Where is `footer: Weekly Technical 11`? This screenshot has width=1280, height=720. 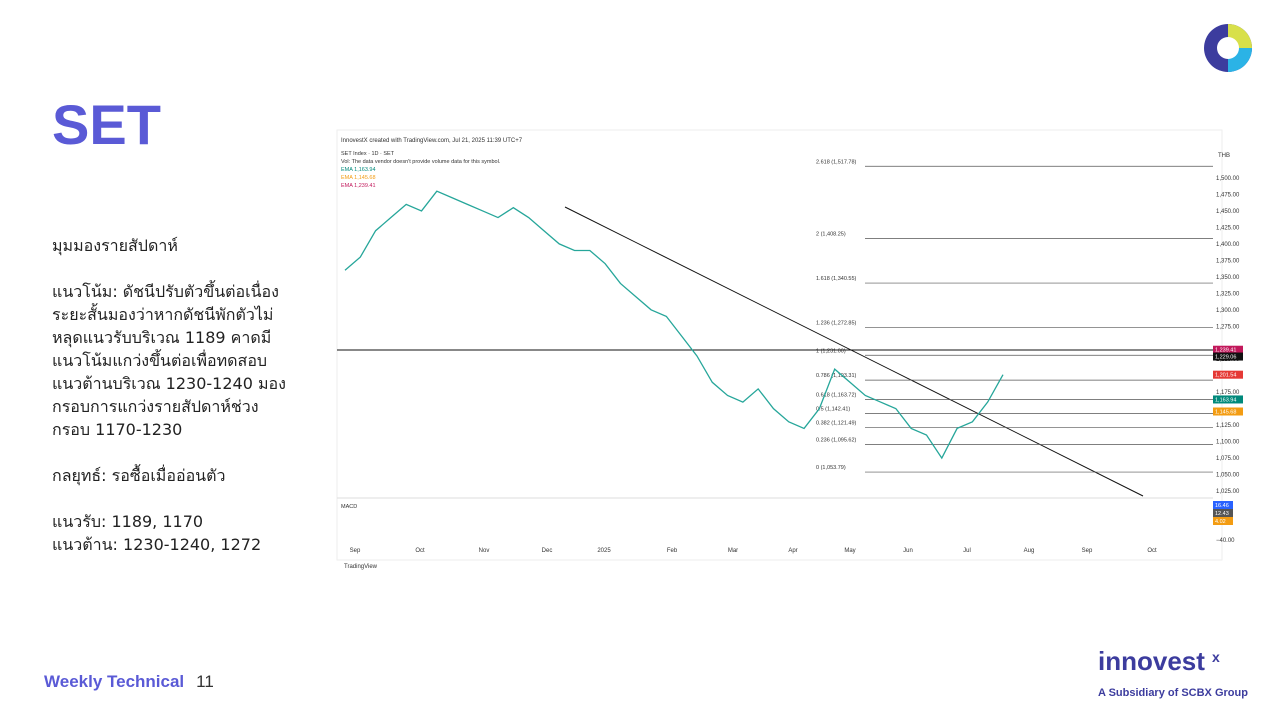 footer: Weekly Technical 11 is located at coordinates (129, 682).